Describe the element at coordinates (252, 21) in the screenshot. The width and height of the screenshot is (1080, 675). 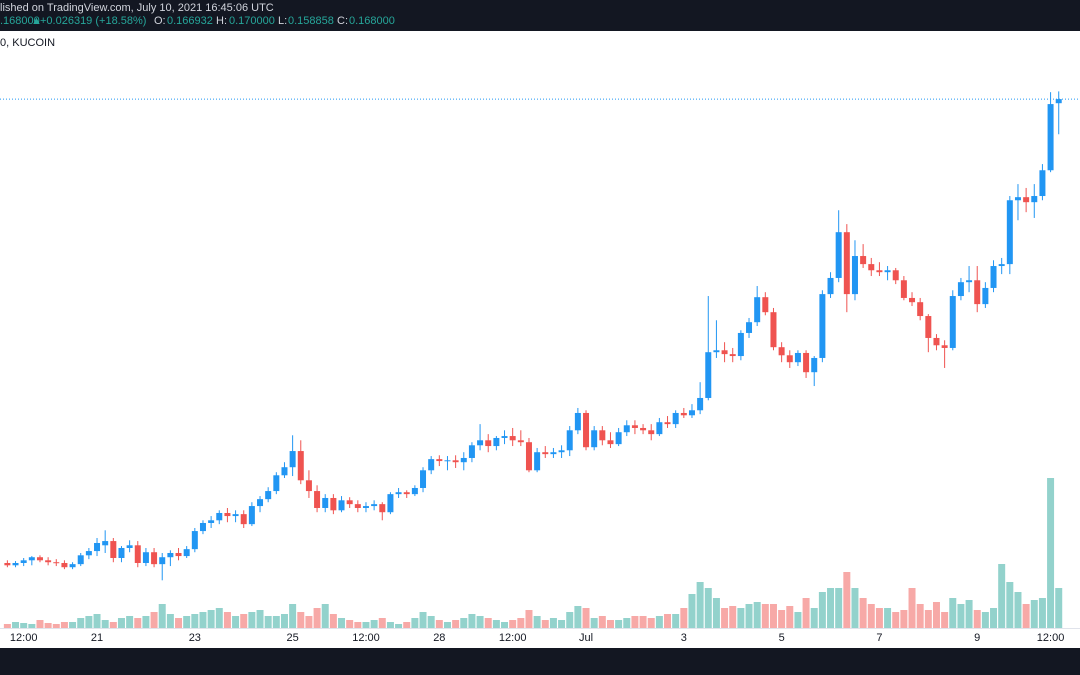
I see `high-value: 0.170000` at that location.